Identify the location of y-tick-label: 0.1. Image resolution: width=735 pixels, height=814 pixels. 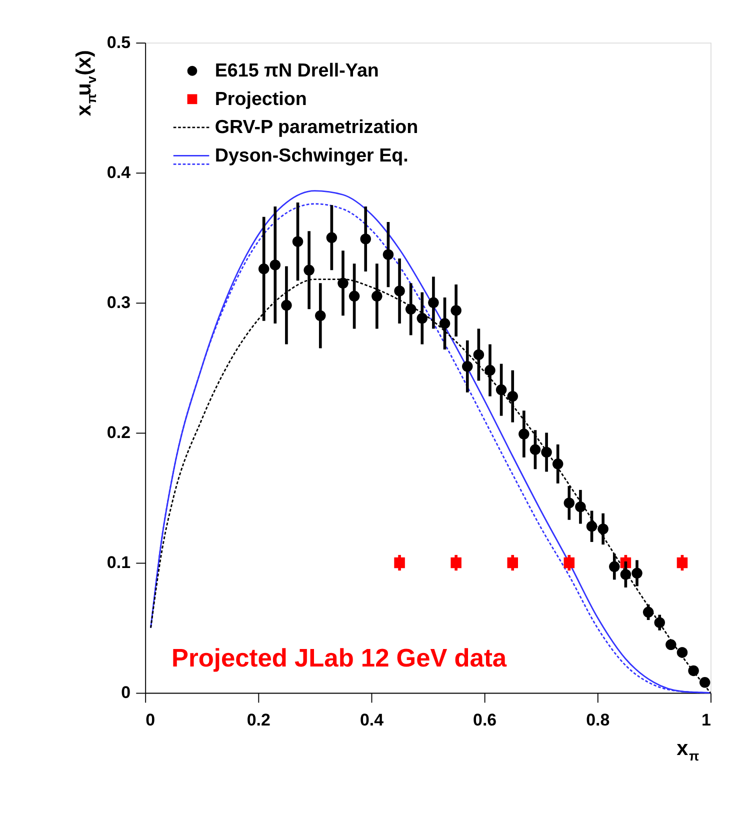
(118, 562).